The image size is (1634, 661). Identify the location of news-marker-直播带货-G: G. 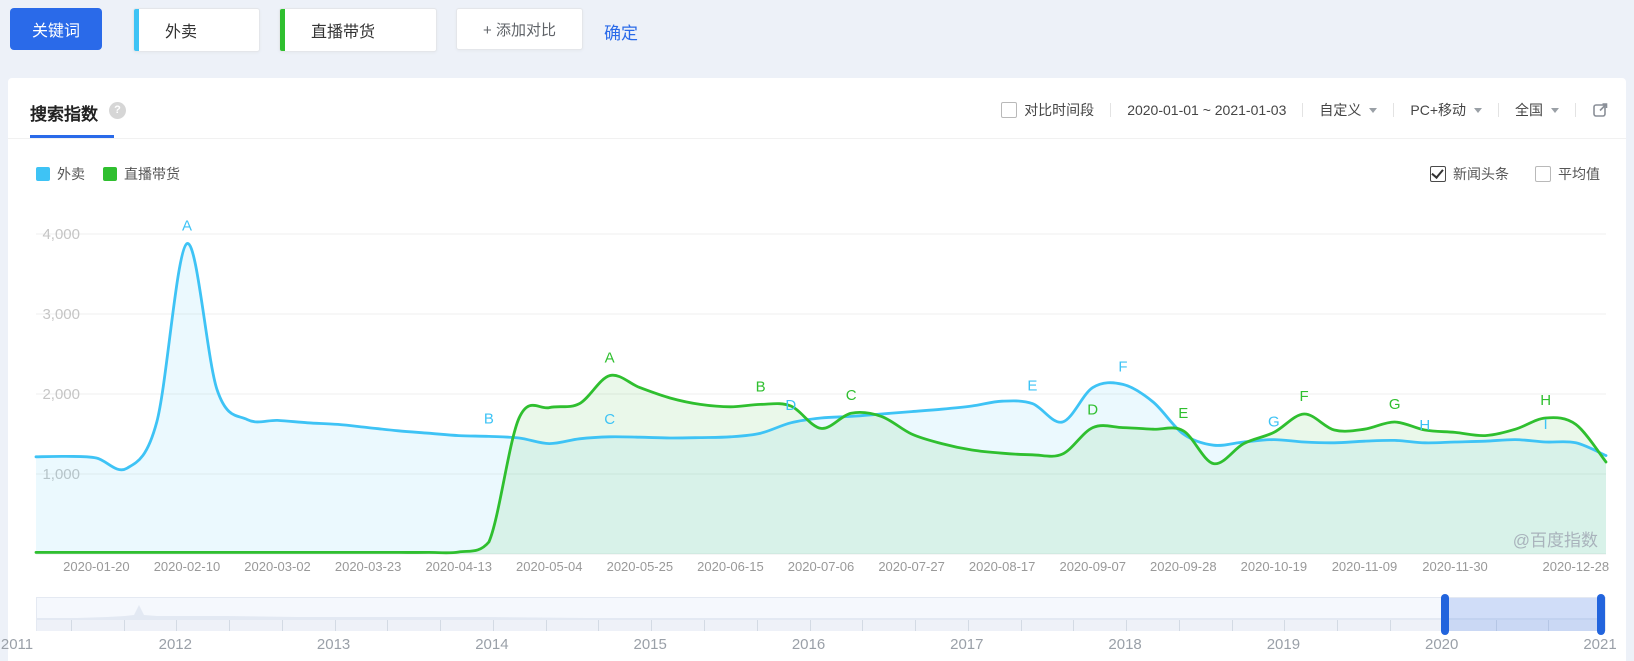
(1395, 404).